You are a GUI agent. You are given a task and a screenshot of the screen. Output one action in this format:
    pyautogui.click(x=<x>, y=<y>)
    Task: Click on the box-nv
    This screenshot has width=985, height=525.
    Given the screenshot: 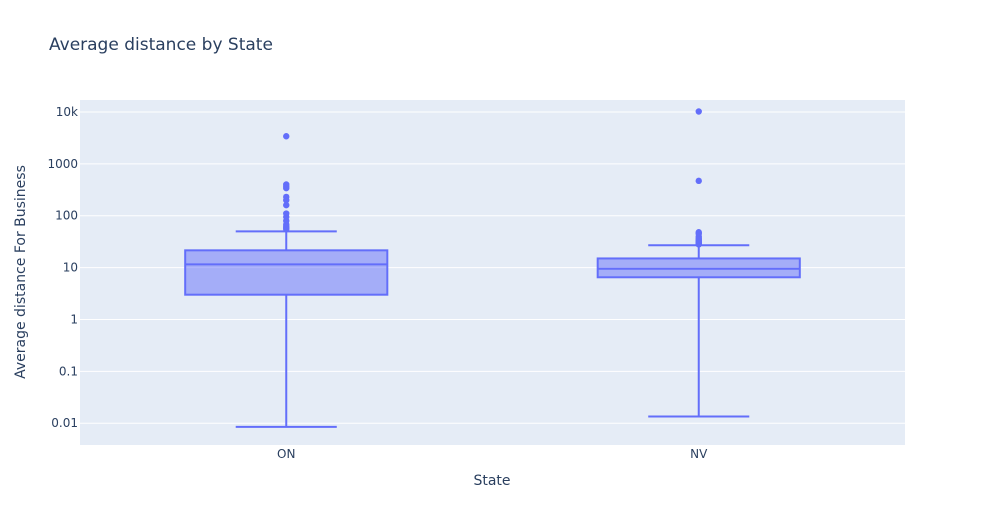 What is the action you would take?
    pyautogui.click(x=698, y=263)
    